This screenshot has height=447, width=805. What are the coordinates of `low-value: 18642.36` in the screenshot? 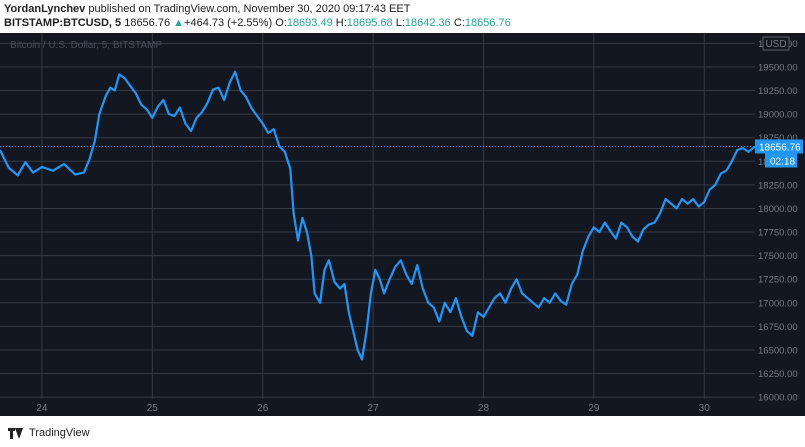 It's located at (427, 23).